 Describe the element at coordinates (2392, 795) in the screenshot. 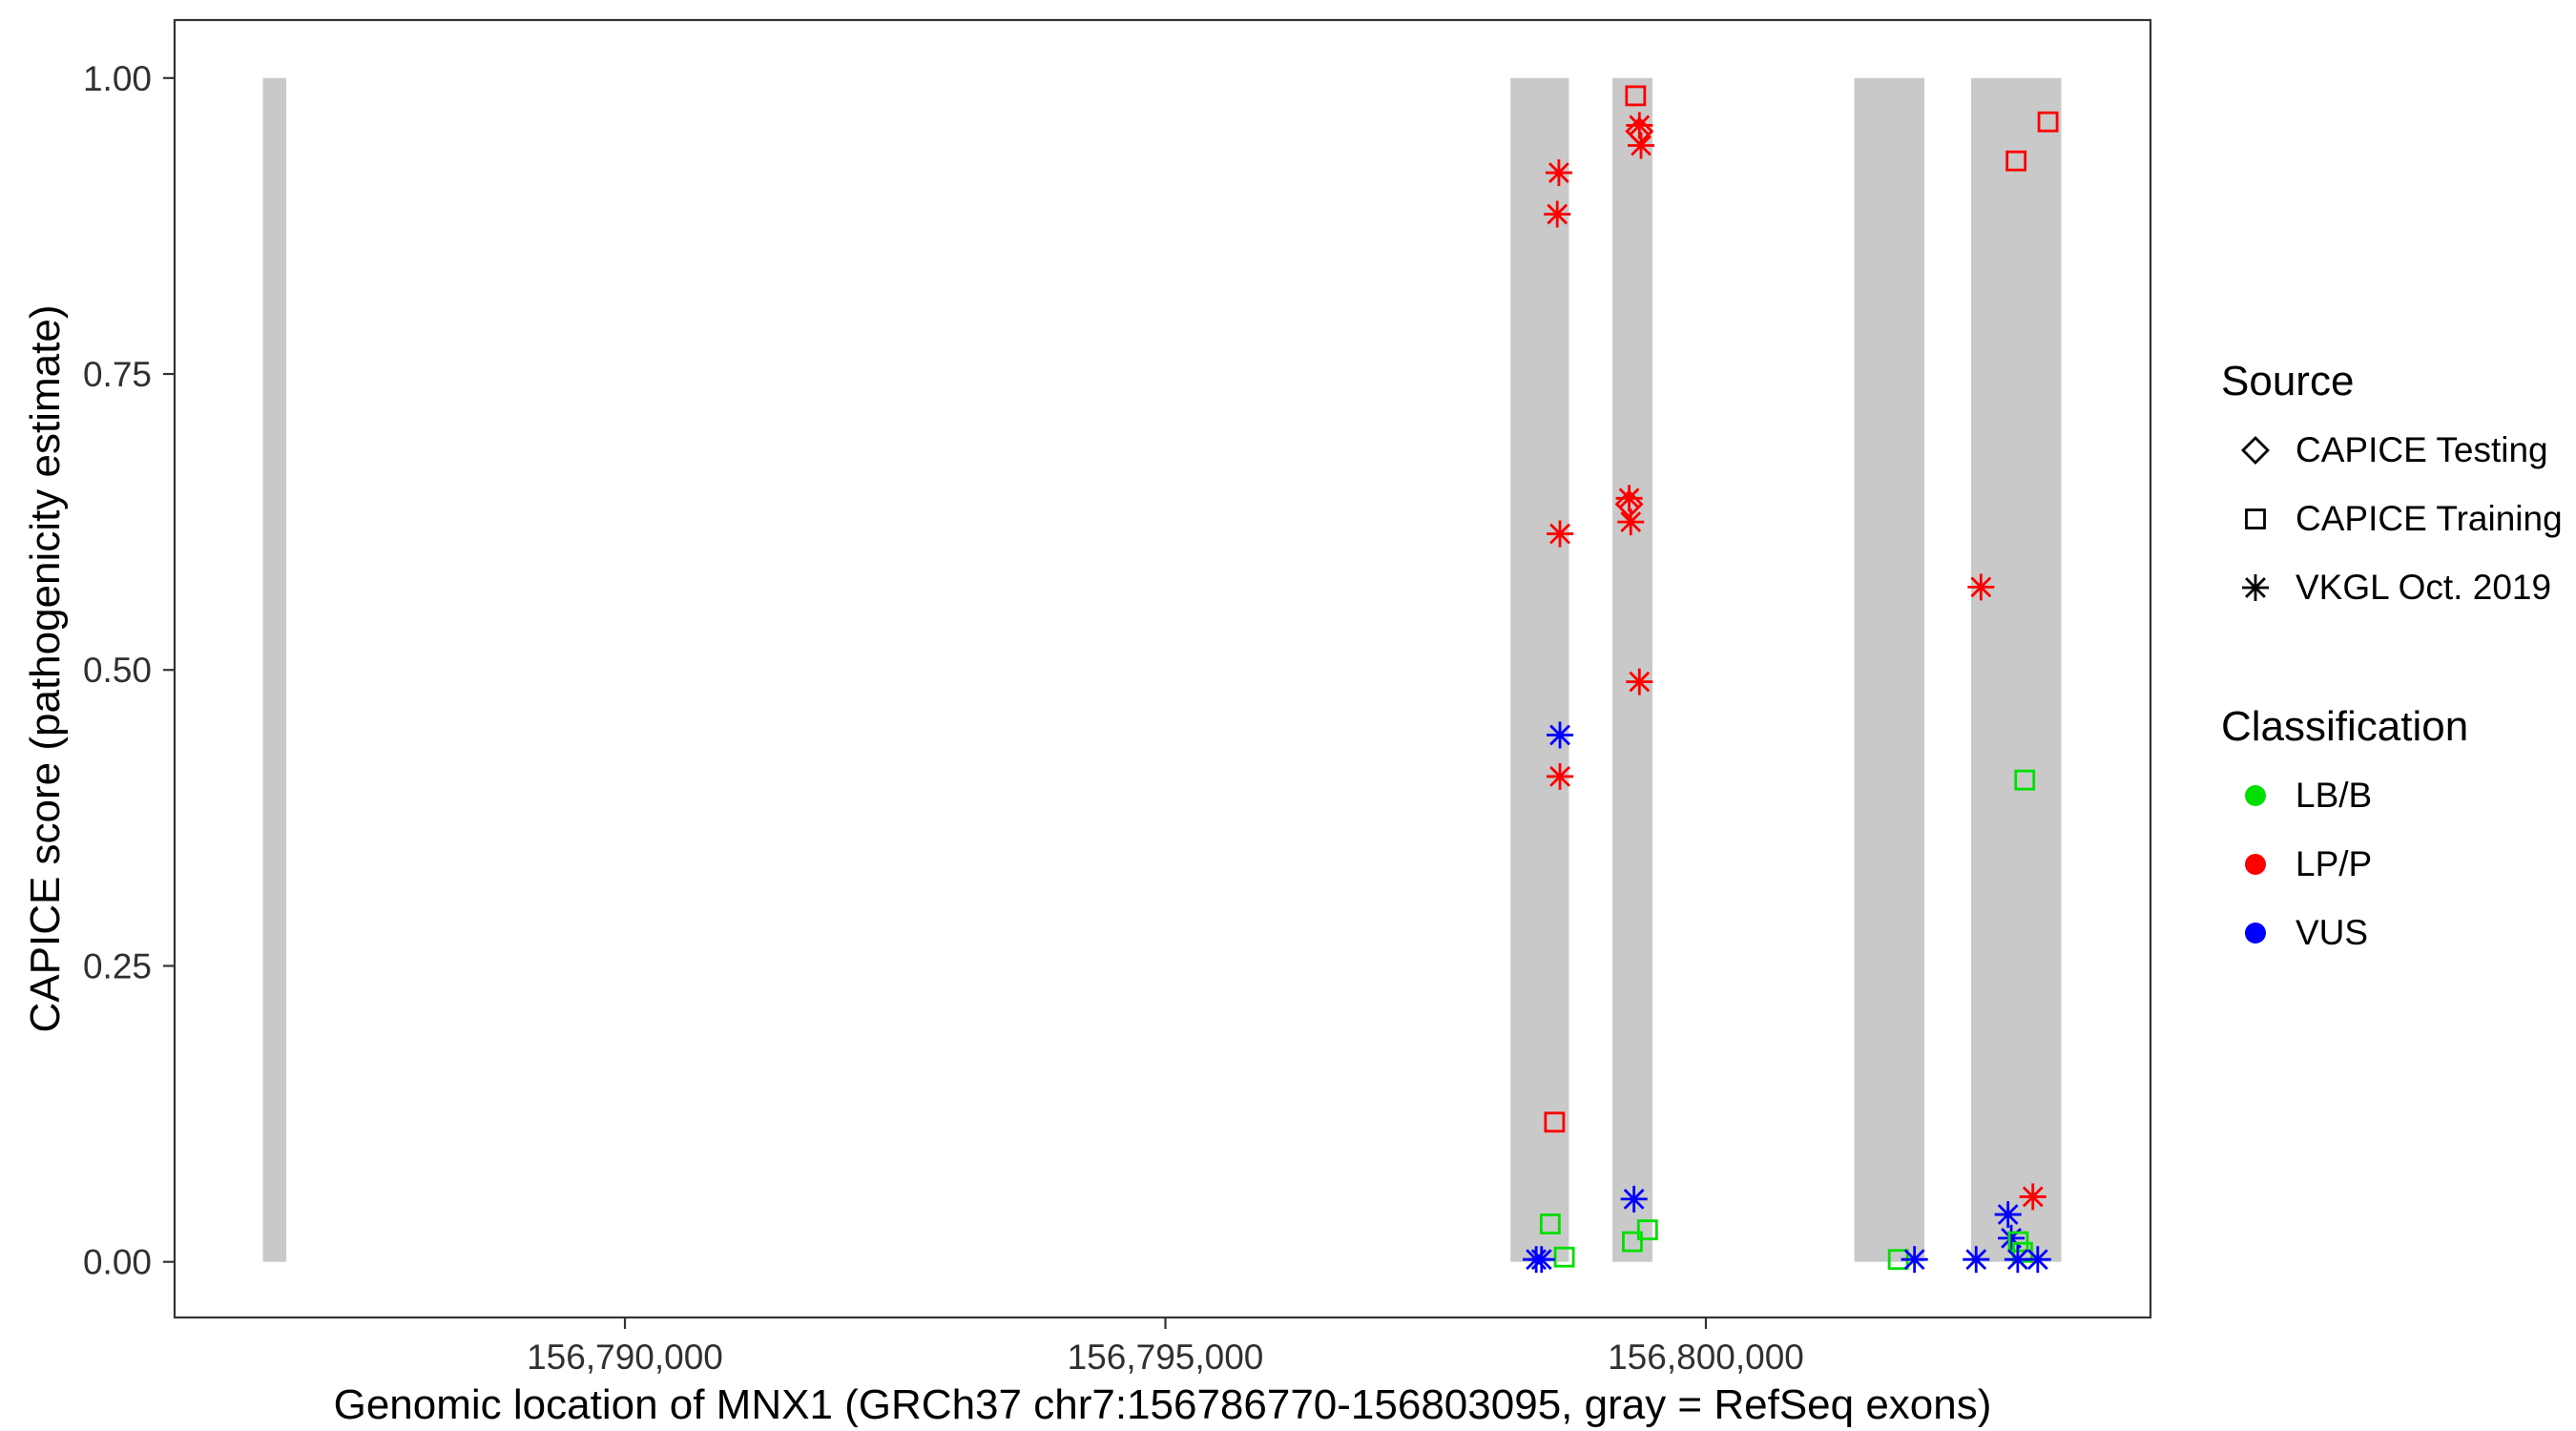

I see `legend-item-lb-b: LB/B` at that location.